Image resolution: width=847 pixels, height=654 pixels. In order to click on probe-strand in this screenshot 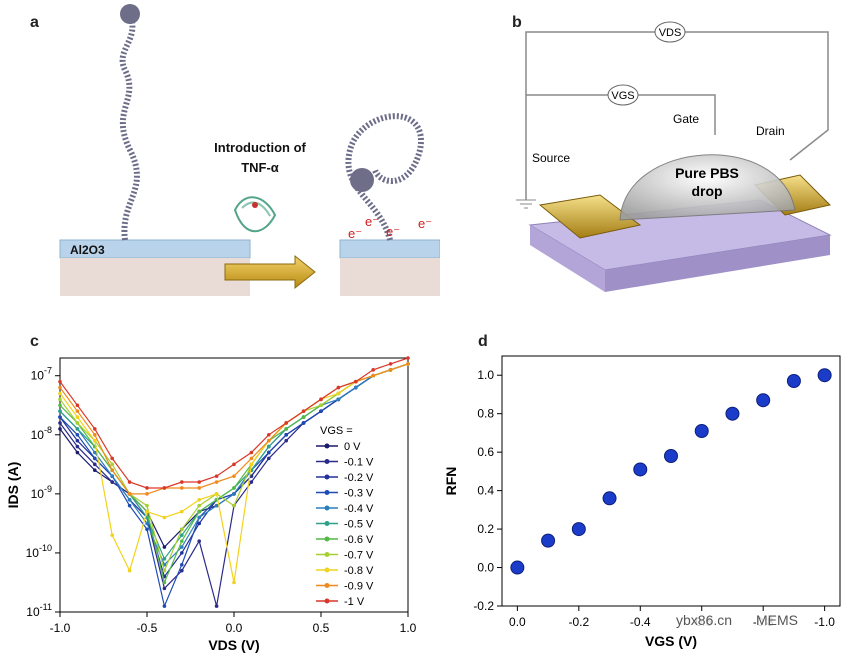, I will do `click(129, 127)`.